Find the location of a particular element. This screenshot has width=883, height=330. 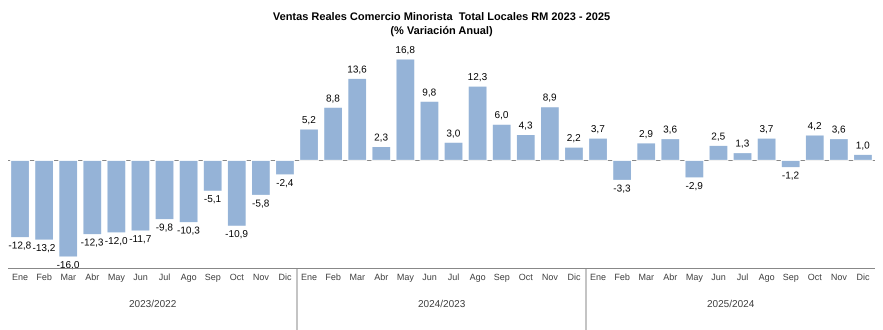

data-label: -1,2 is located at coordinates (791, 176).